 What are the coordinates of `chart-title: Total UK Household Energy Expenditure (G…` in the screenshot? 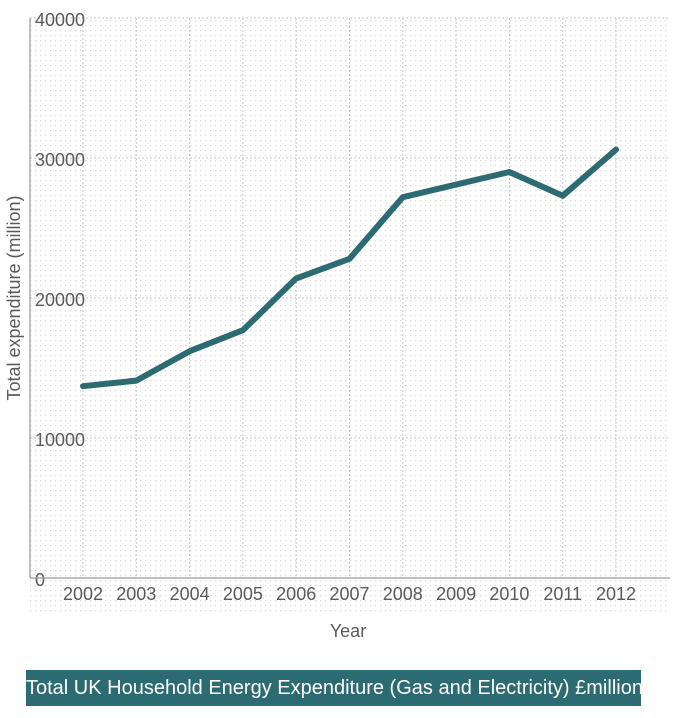 It's located at (334, 688).